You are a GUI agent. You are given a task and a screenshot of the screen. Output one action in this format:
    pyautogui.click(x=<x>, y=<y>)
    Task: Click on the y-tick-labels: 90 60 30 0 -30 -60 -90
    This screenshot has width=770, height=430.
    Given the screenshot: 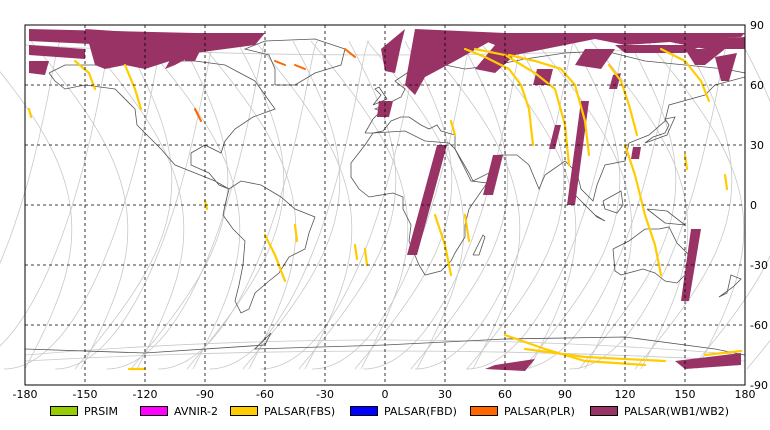 What is the action you would take?
    pyautogui.click(x=759, y=205)
    